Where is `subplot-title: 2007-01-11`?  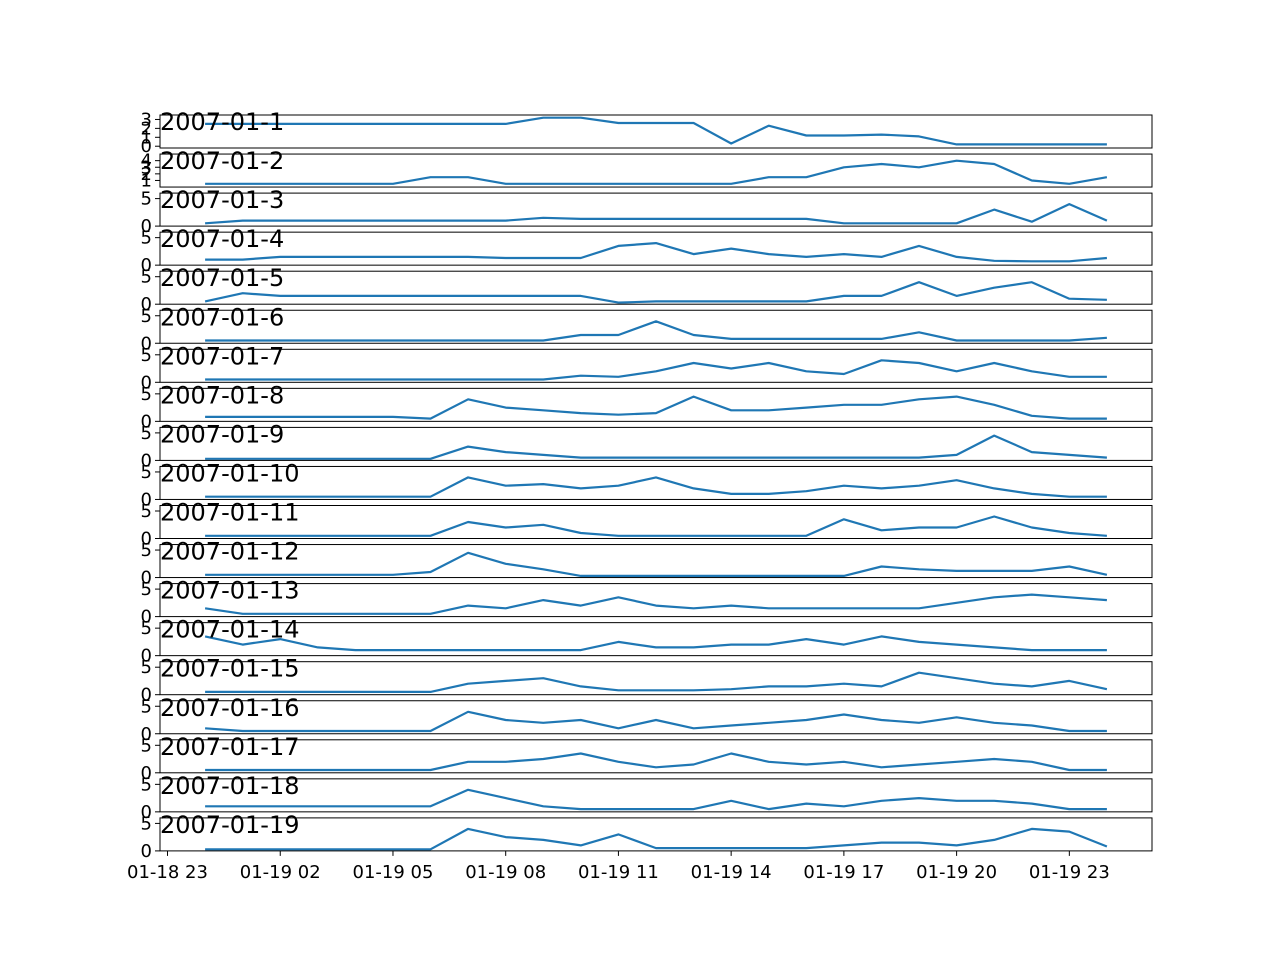
subplot-title: 2007-01-11 is located at coordinates (229, 513).